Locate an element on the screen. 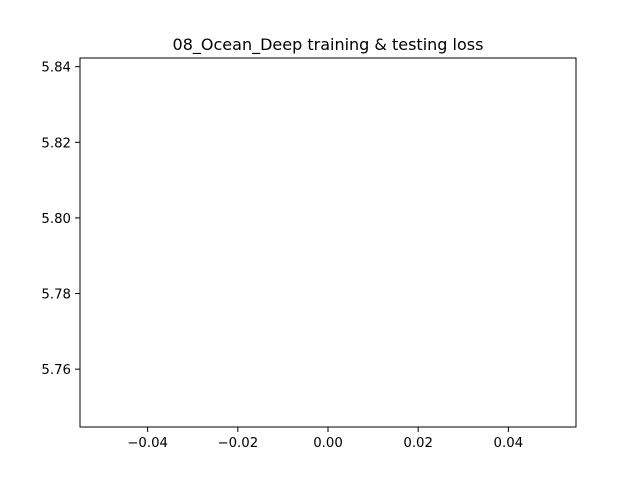  x-tick-label: 0.02 is located at coordinates (418, 443).